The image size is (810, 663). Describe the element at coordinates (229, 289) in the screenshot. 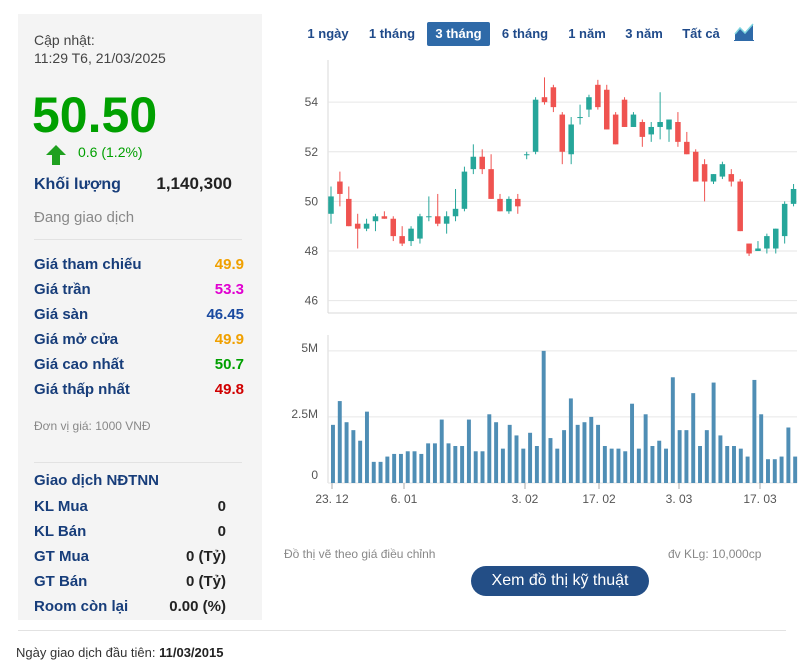

I see `price-row-value: 53.3` at that location.